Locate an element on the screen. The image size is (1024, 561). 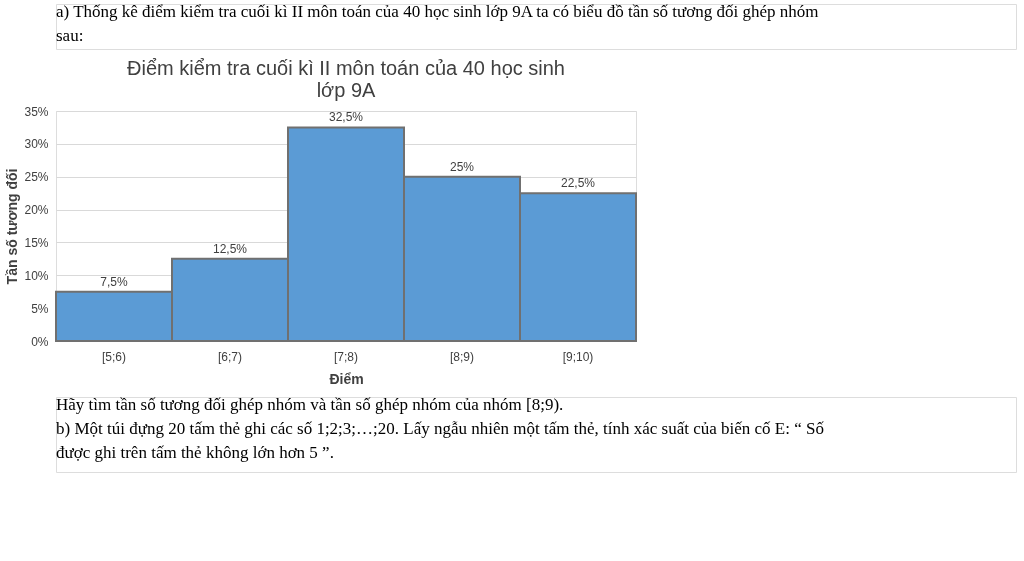
x-tick-label: [6;7) is located at coordinates (230, 356).